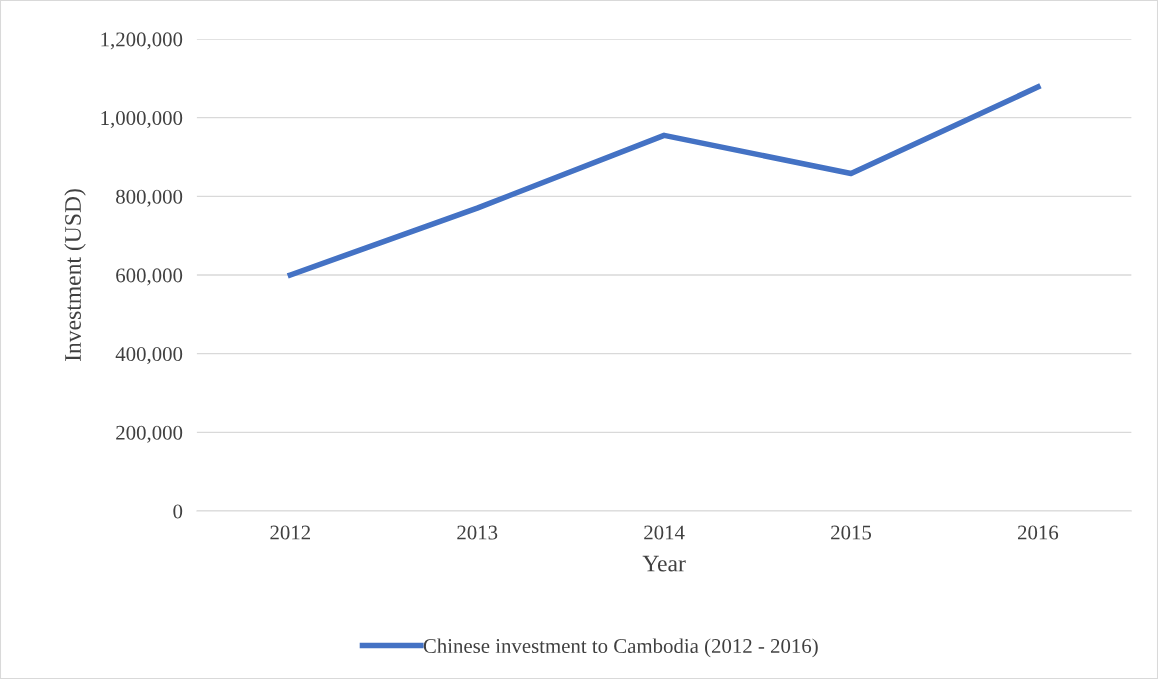 The height and width of the screenshot is (679, 1158). I want to click on y-tick-label: 0, so click(178, 511).